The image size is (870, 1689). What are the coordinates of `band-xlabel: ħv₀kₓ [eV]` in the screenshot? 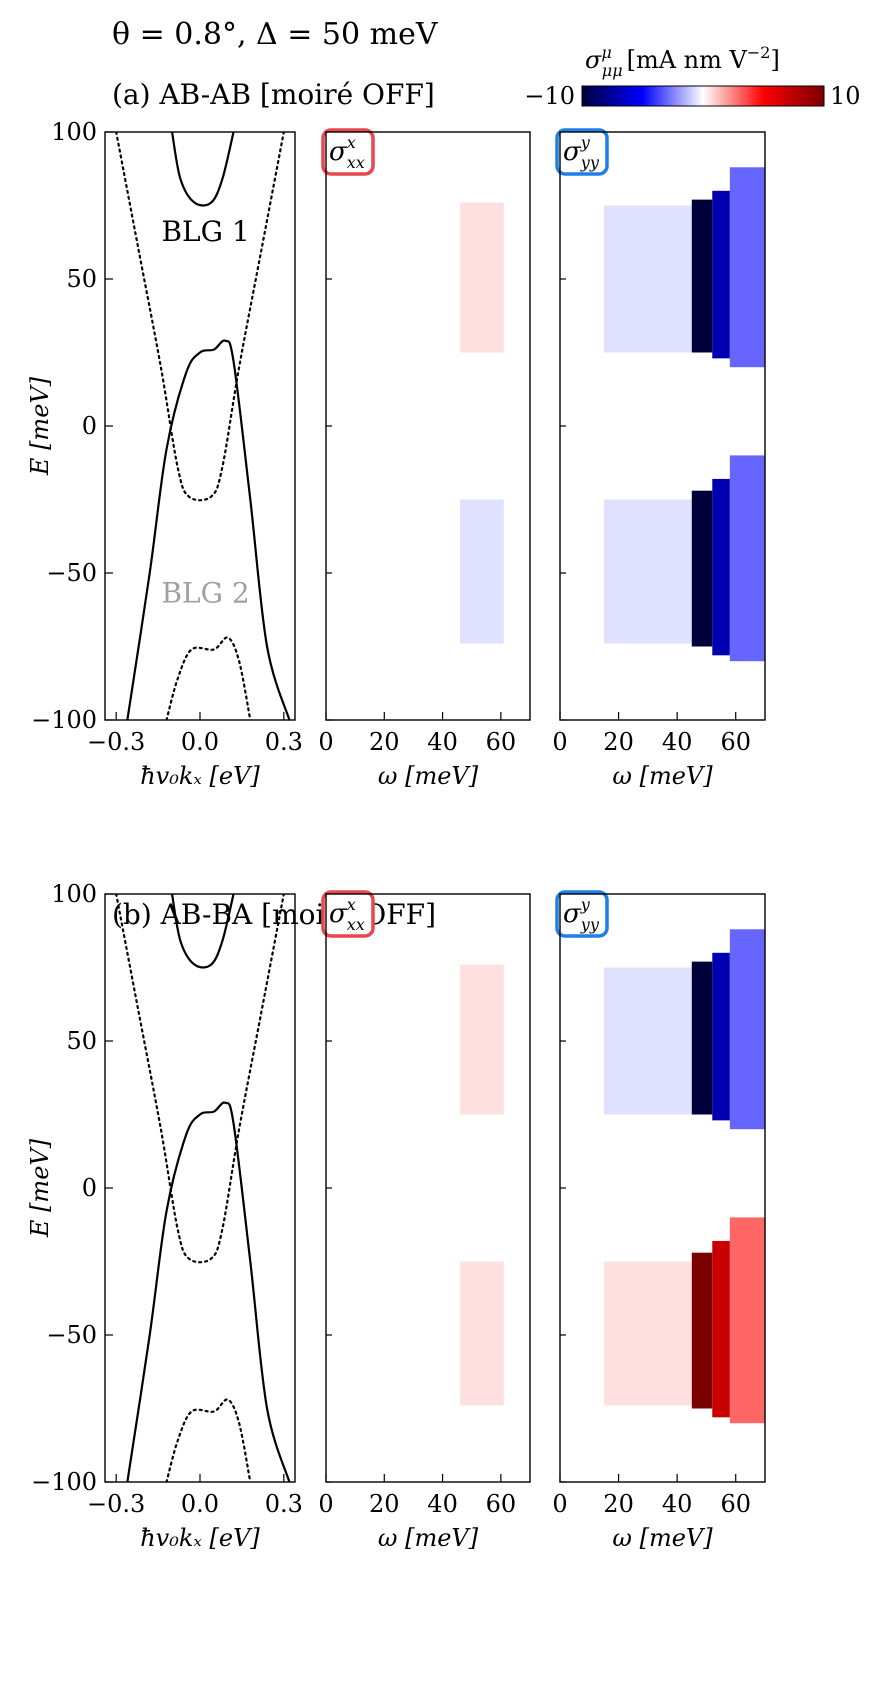 It's located at (200, 776).